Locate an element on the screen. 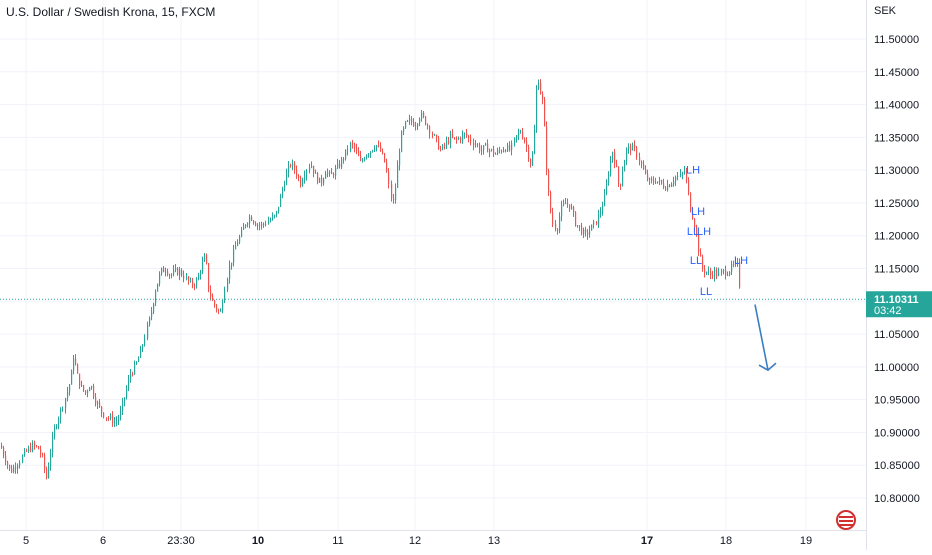 The image size is (932, 555). logo-stripe is located at coordinates (846, 517).